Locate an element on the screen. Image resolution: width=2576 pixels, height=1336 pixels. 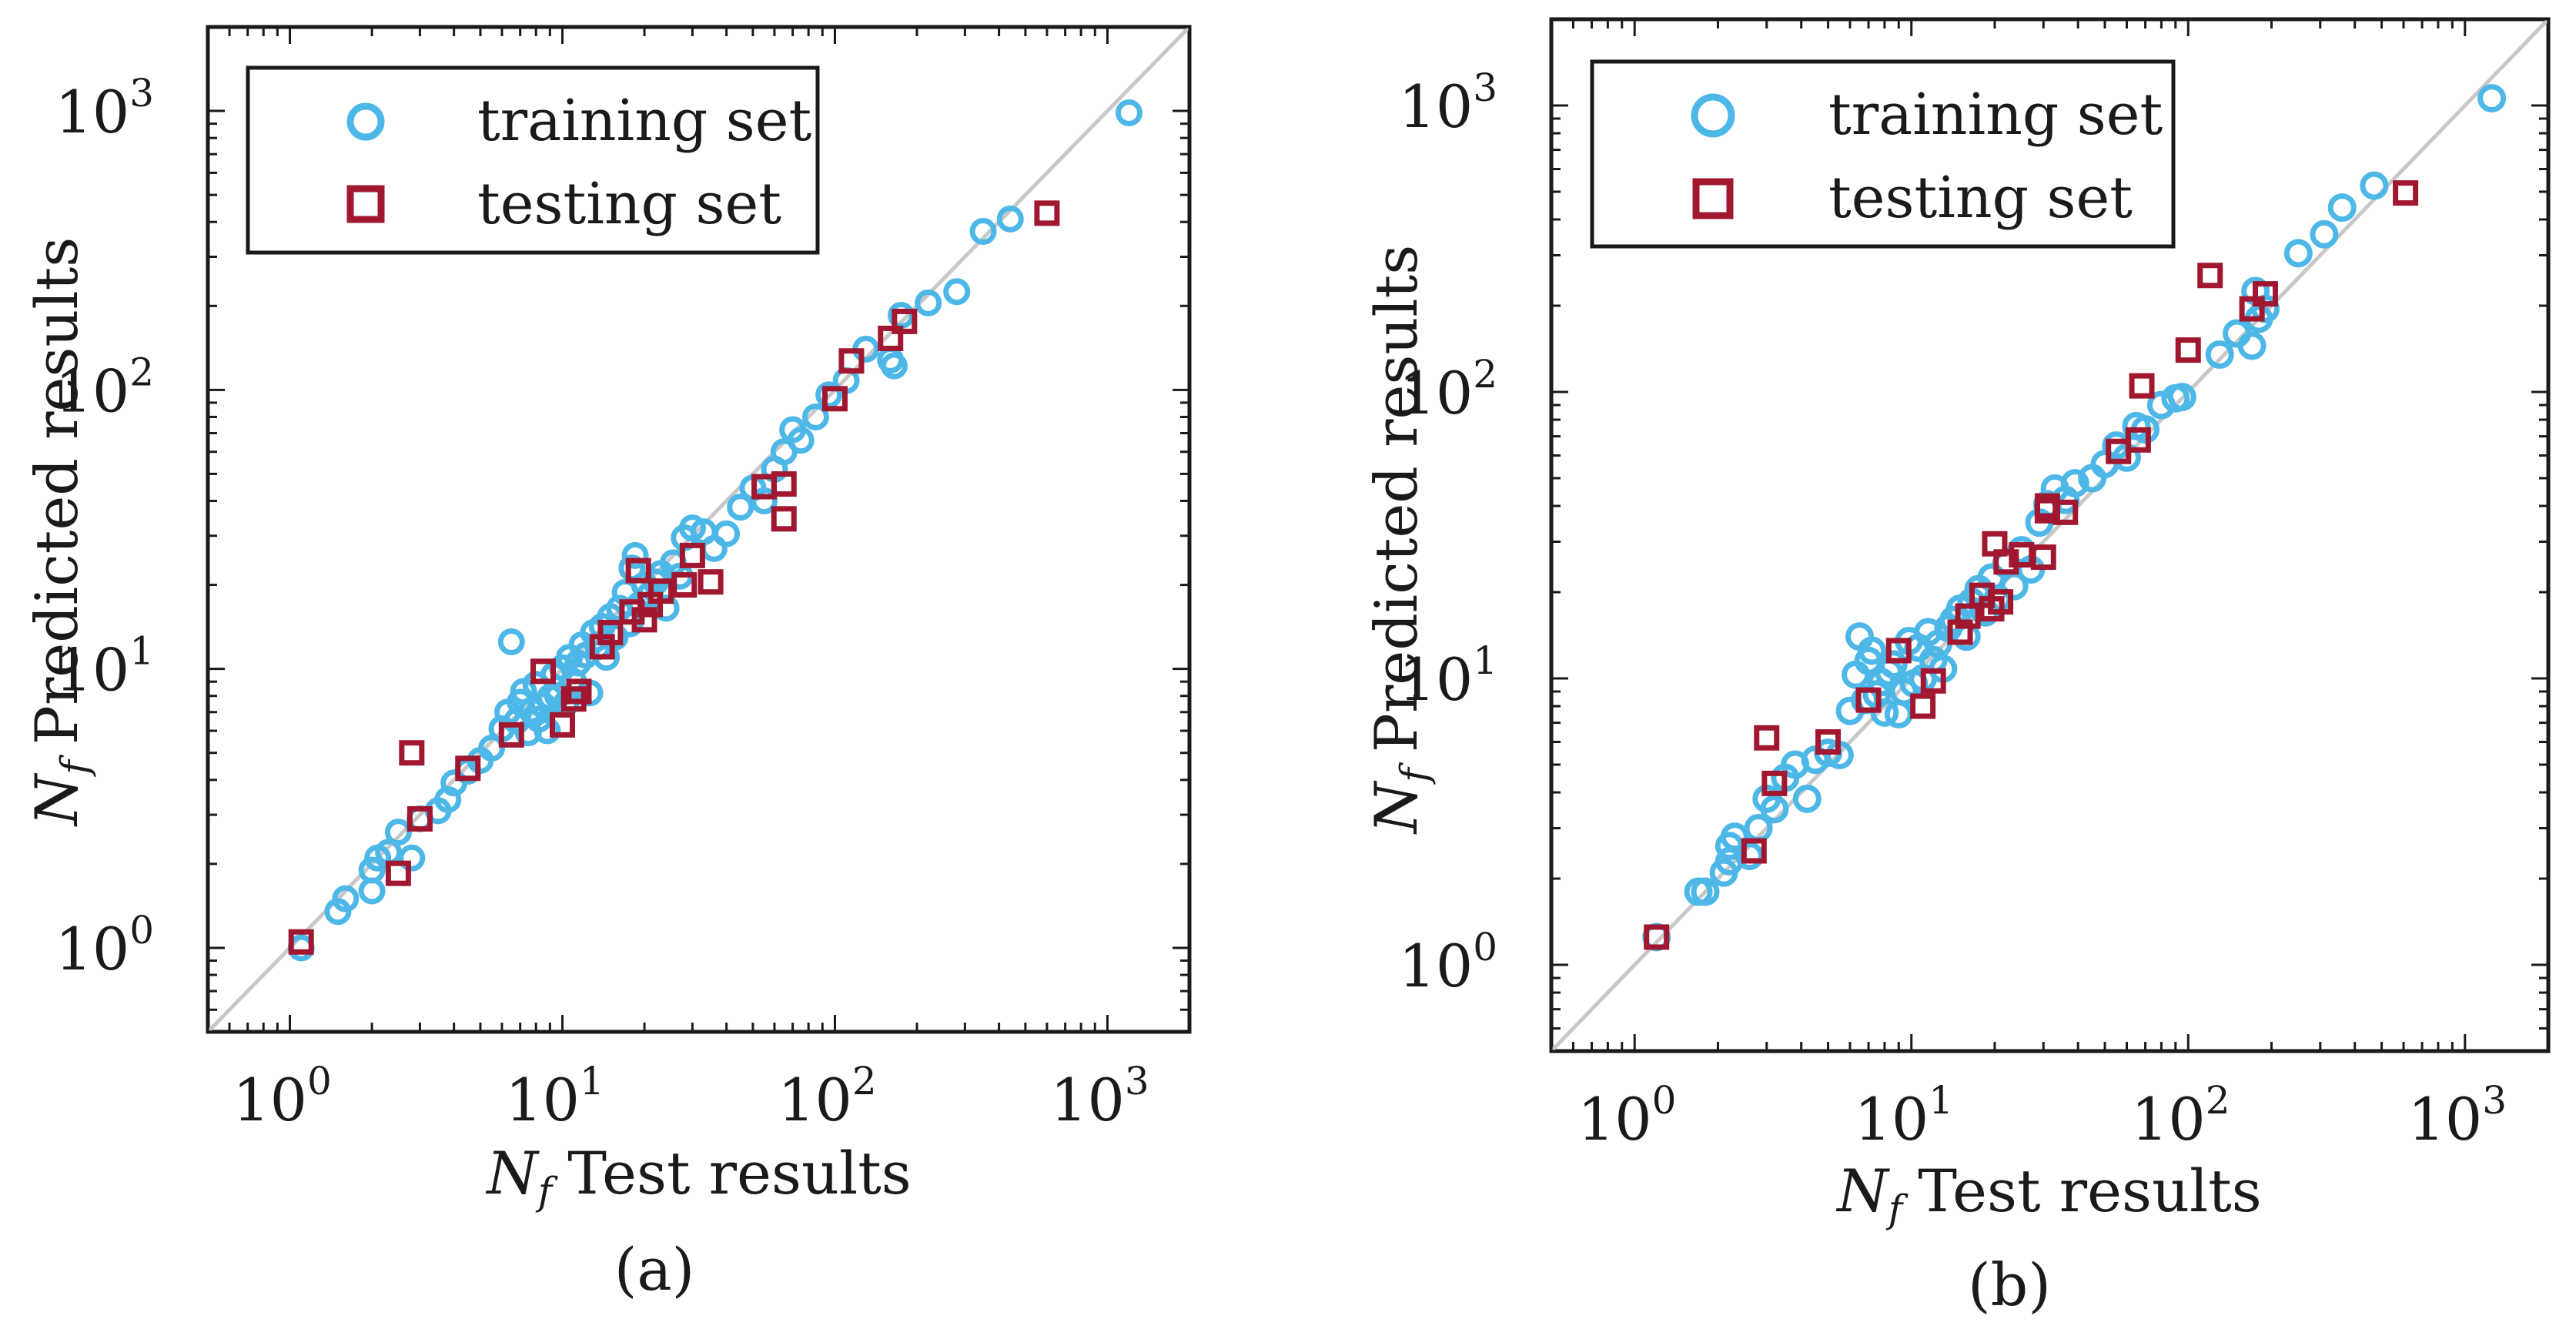
panel-label: (a) is located at coordinates (655, 1269).